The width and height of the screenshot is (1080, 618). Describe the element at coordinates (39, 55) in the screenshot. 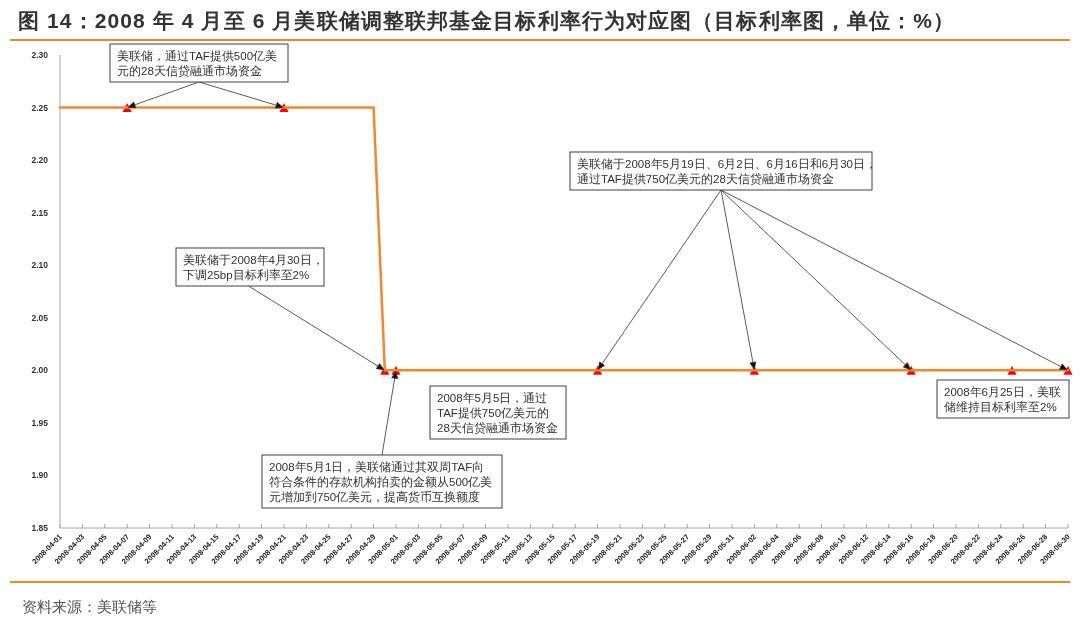

I see `y-tick-label: 2.30` at that location.